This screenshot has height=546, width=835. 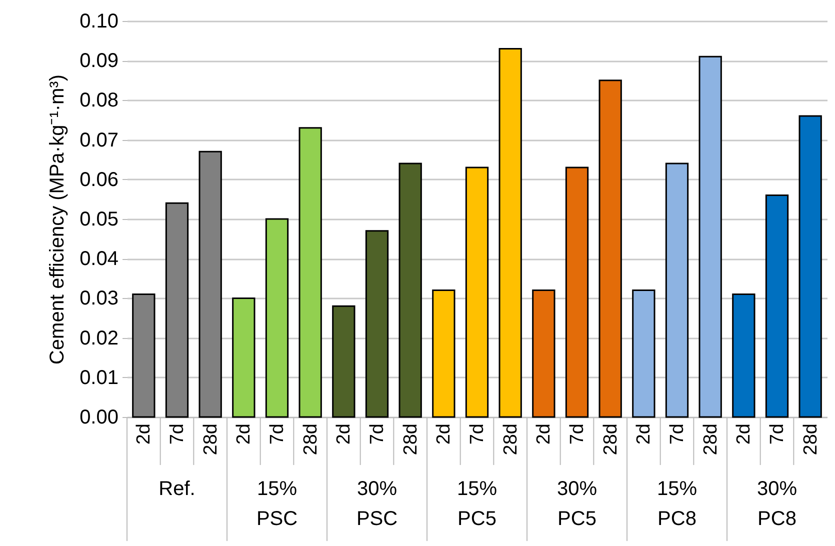 What do you see at coordinates (99, 101) in the screenshot?
I see `y-tick-label: 0.08` at bounding box center [99, 101].